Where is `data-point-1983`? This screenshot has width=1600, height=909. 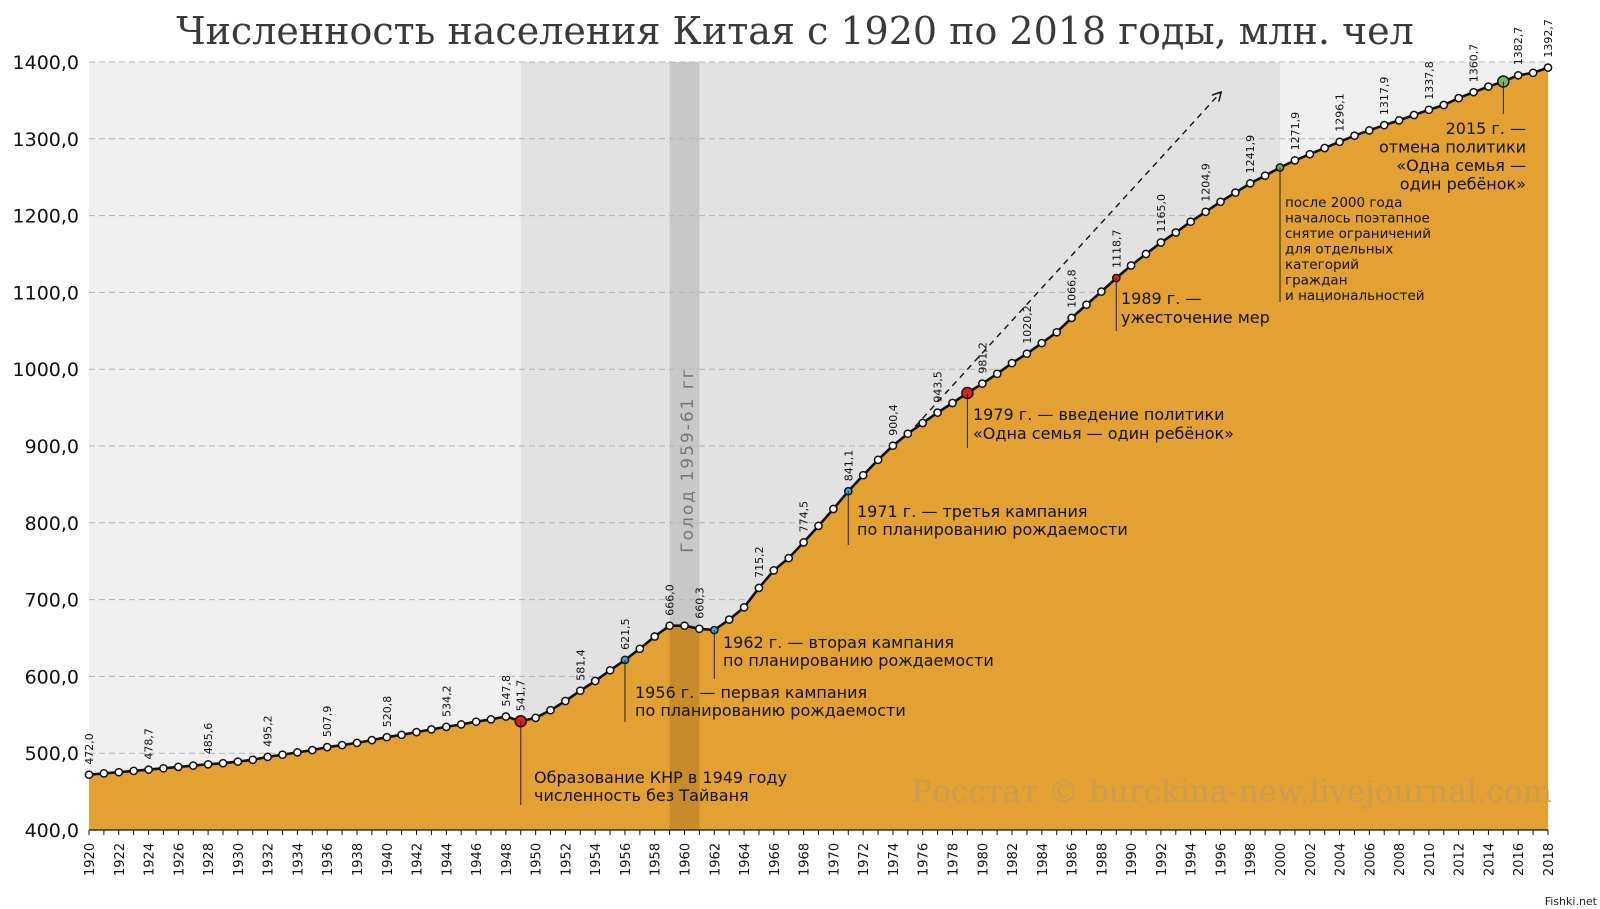
data-point-1983 is located at coordinates (1027, 354).